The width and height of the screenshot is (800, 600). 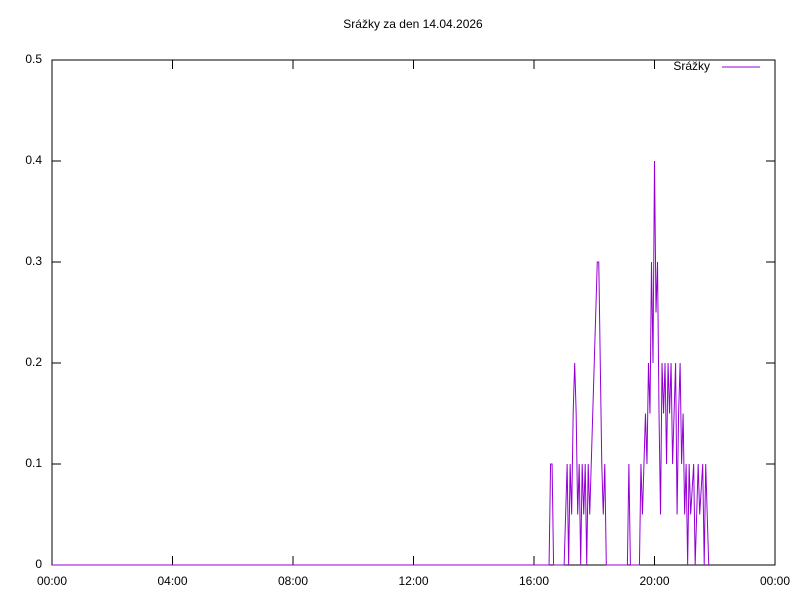 I want to click on y-tick-label: 0.4, so click(x=33, y=160).